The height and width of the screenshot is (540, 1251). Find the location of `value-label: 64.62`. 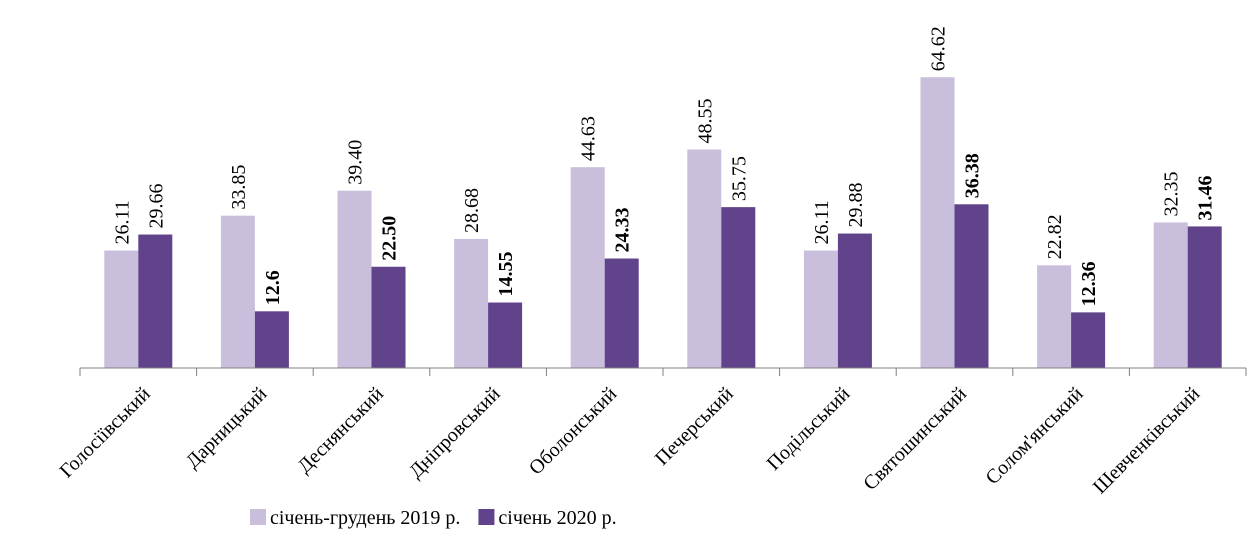

value-label: 64.62 is located at coordinates (939, 48).